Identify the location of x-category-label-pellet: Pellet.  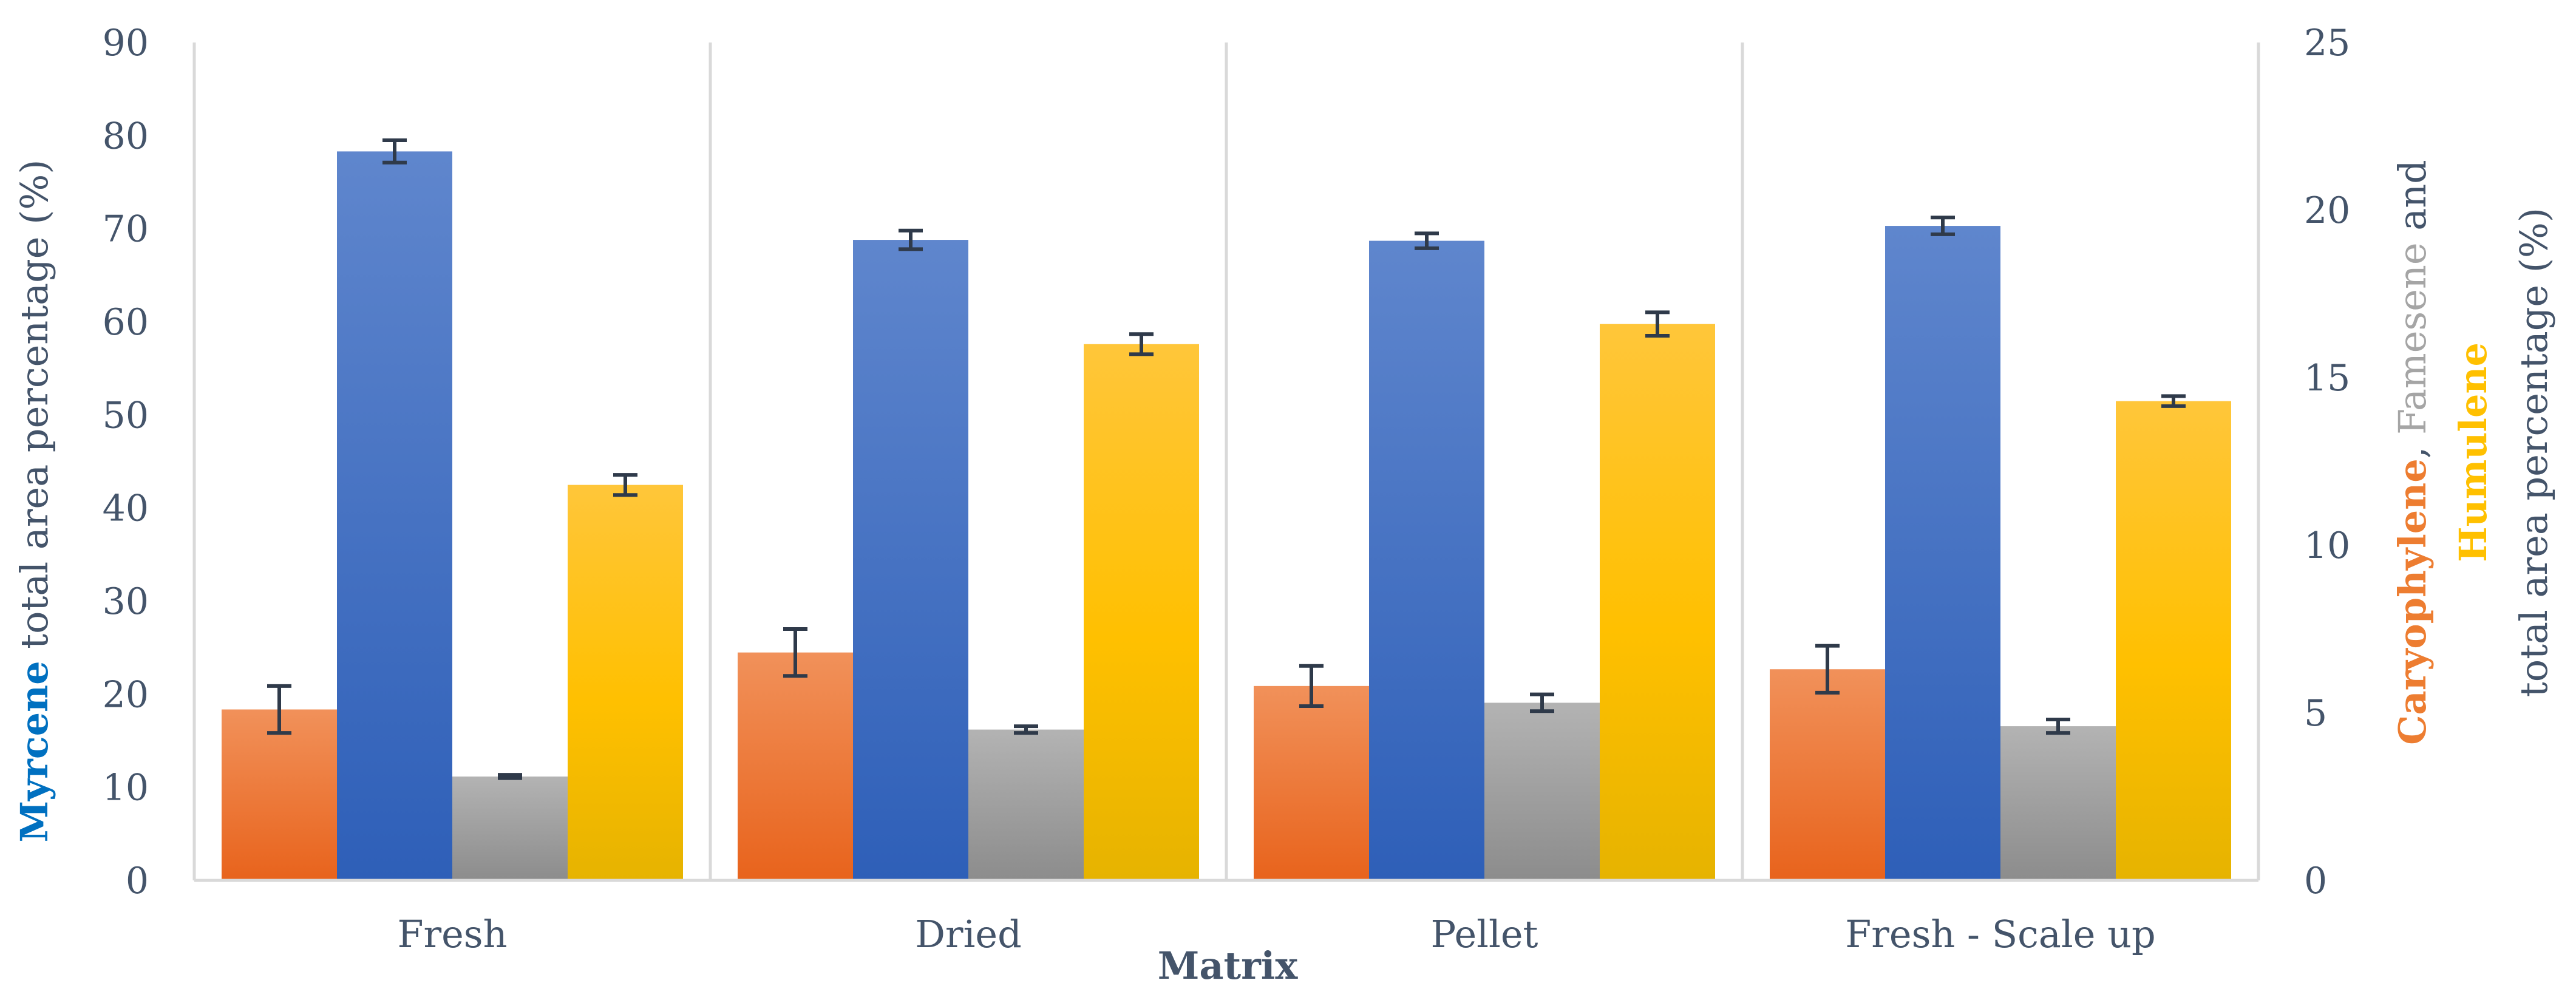
(1484, 934).